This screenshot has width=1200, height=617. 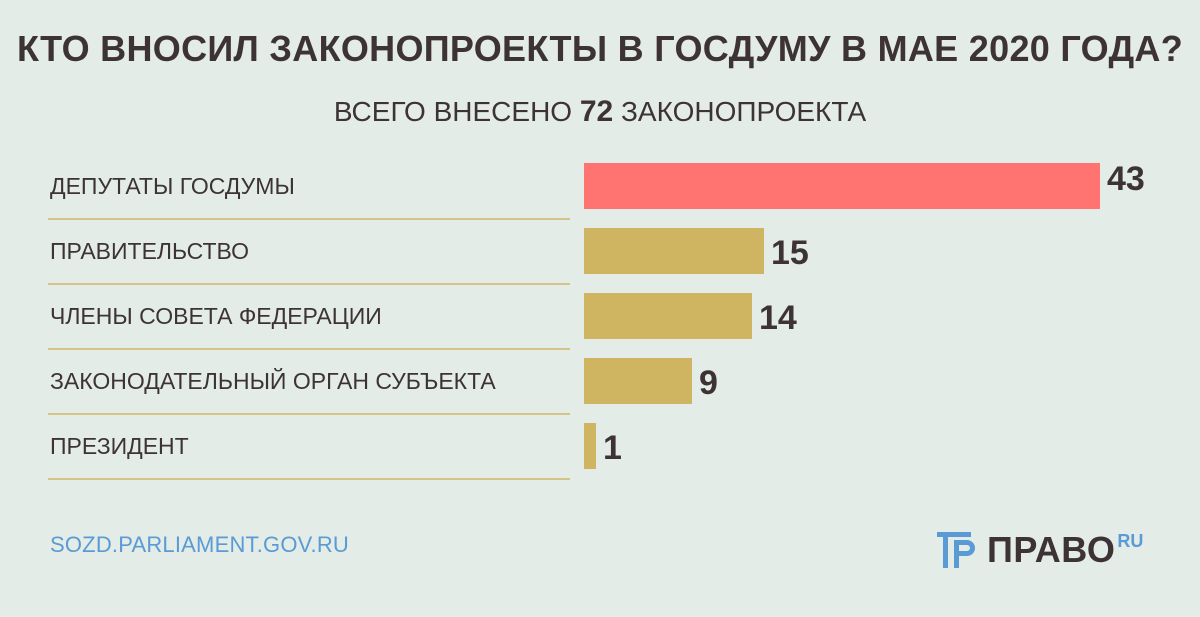 I want to click on category-label: ПРЕЗИДЕНТ, so click(x=119, y=446).